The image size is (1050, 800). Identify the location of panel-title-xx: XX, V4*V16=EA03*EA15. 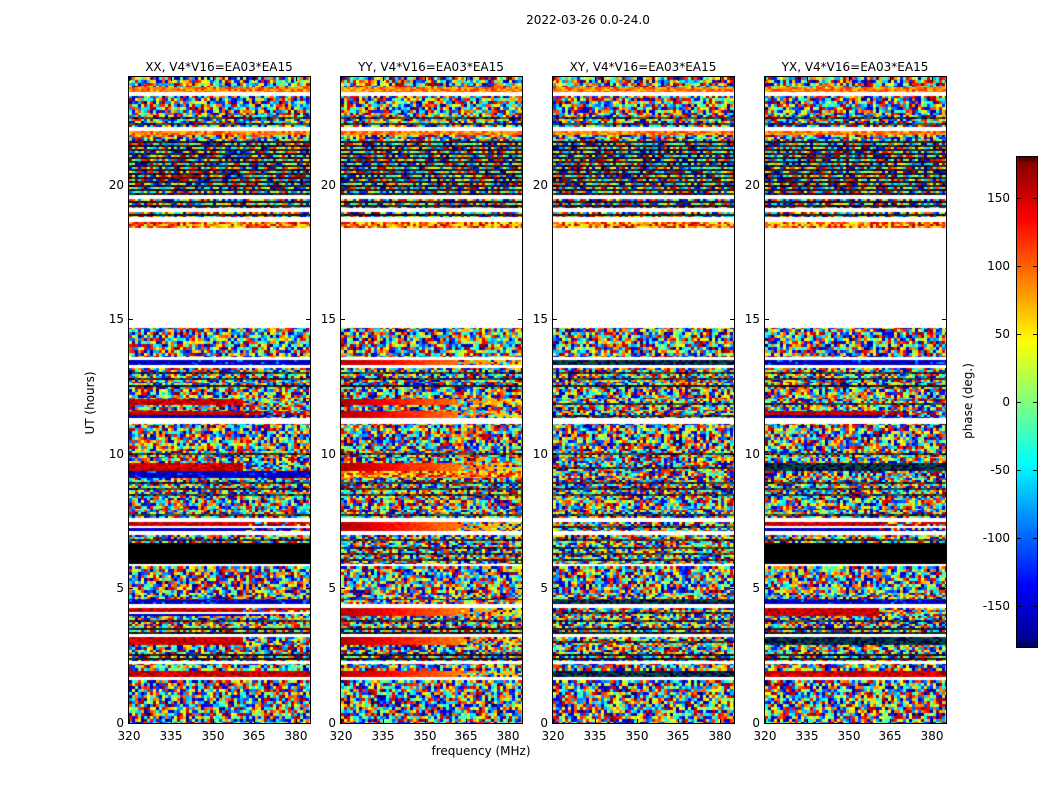
(219, 67).